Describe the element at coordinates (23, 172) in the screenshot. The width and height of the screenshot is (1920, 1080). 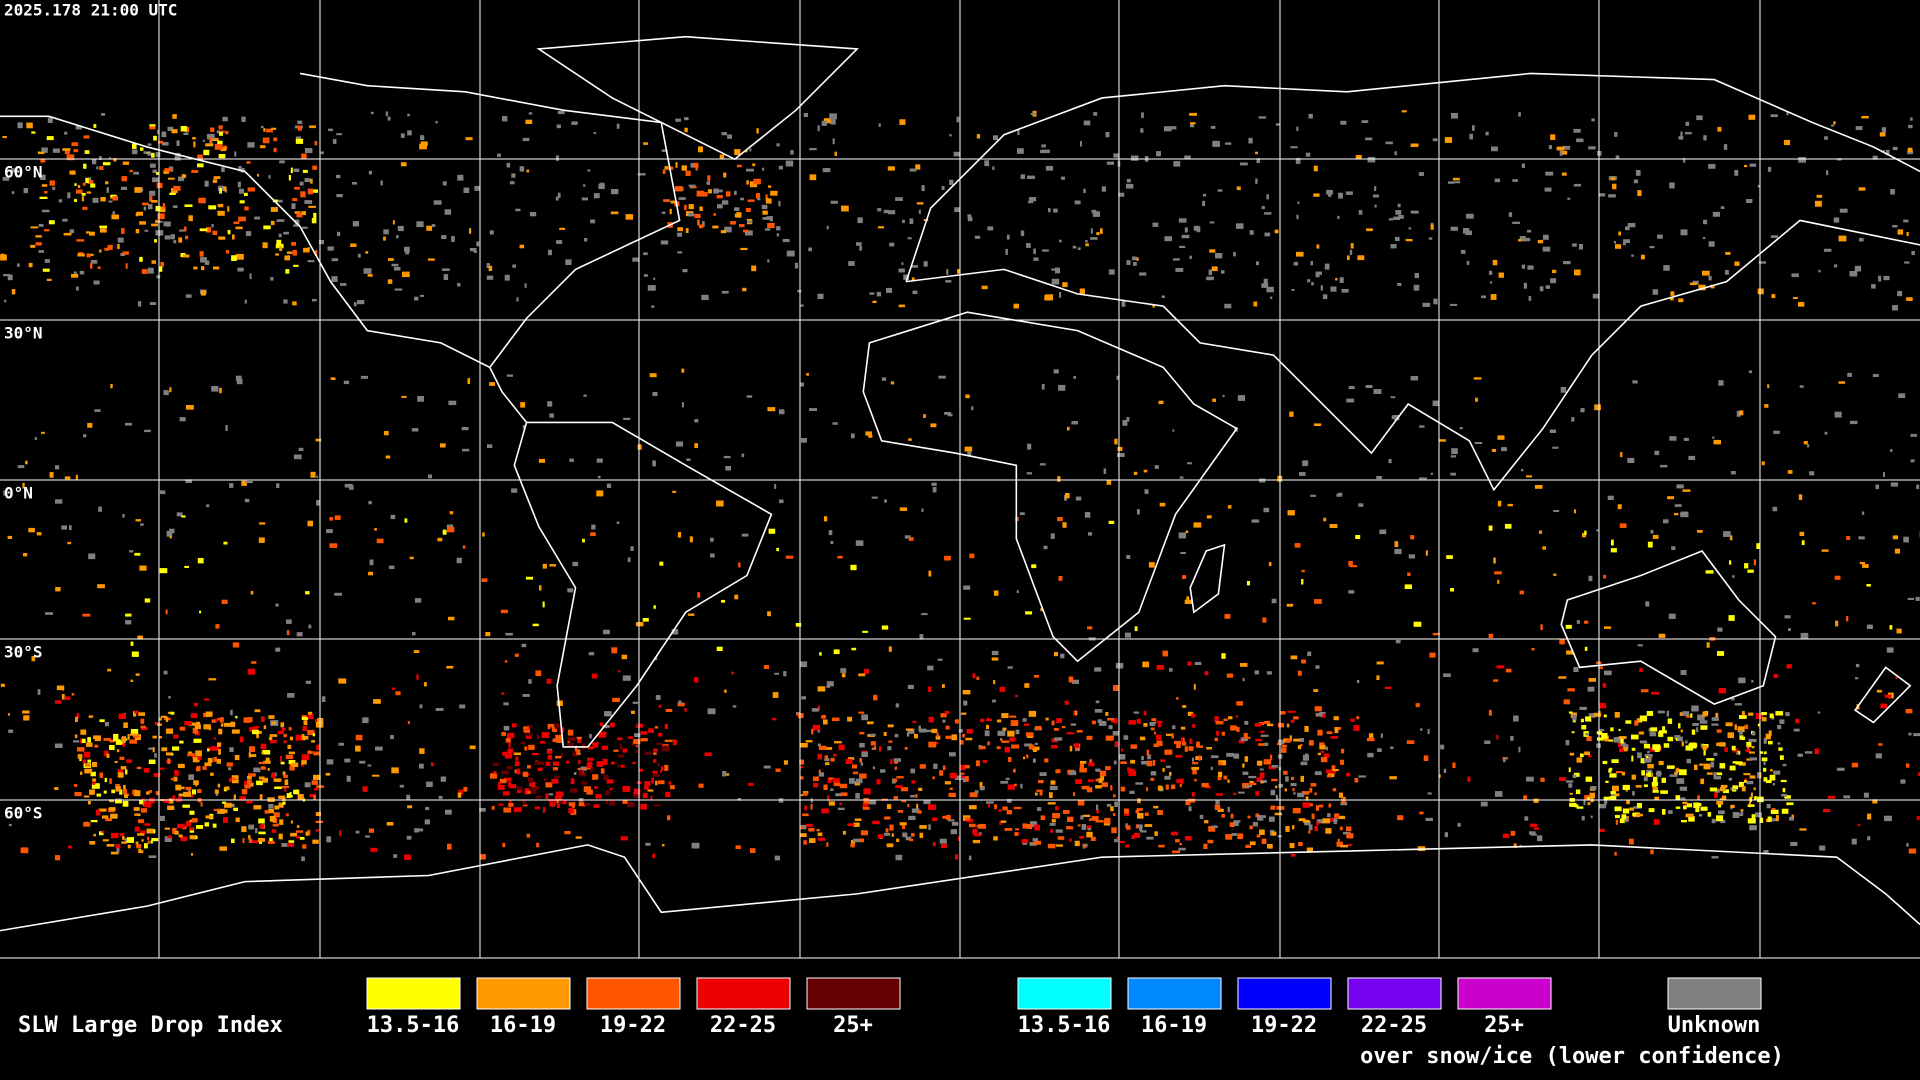
I see `latitude-label: 60°N` at that location.